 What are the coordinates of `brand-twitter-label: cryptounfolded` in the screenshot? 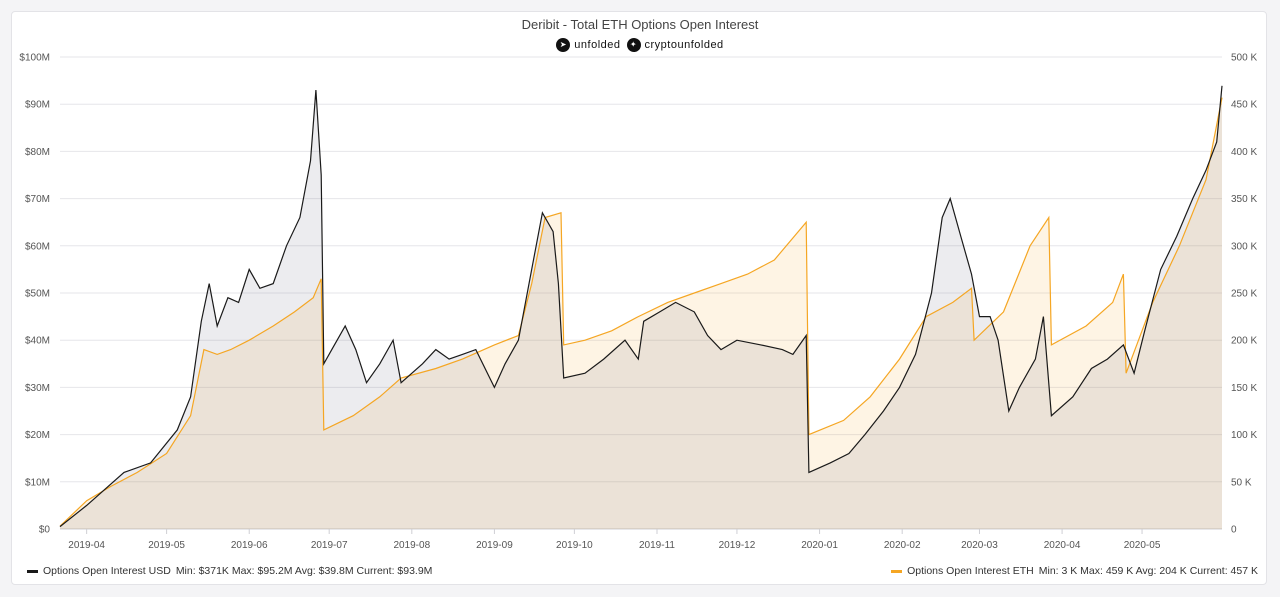 It's located at (684, 45).